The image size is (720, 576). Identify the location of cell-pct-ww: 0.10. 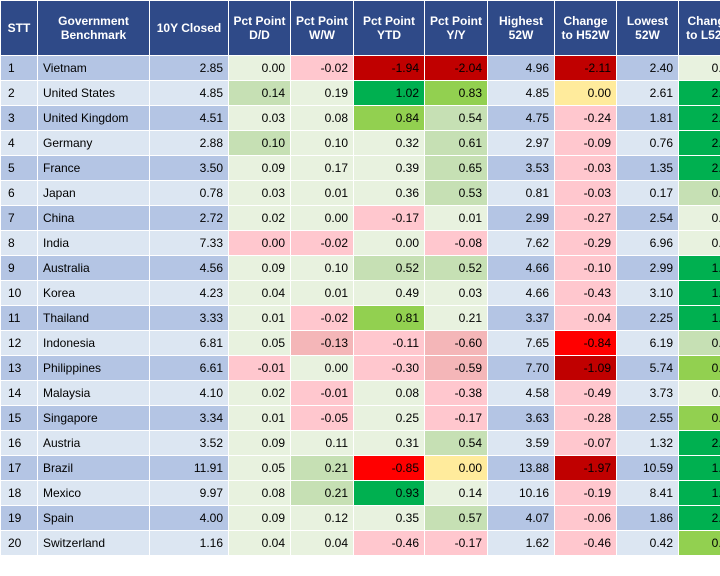
(322, 143).